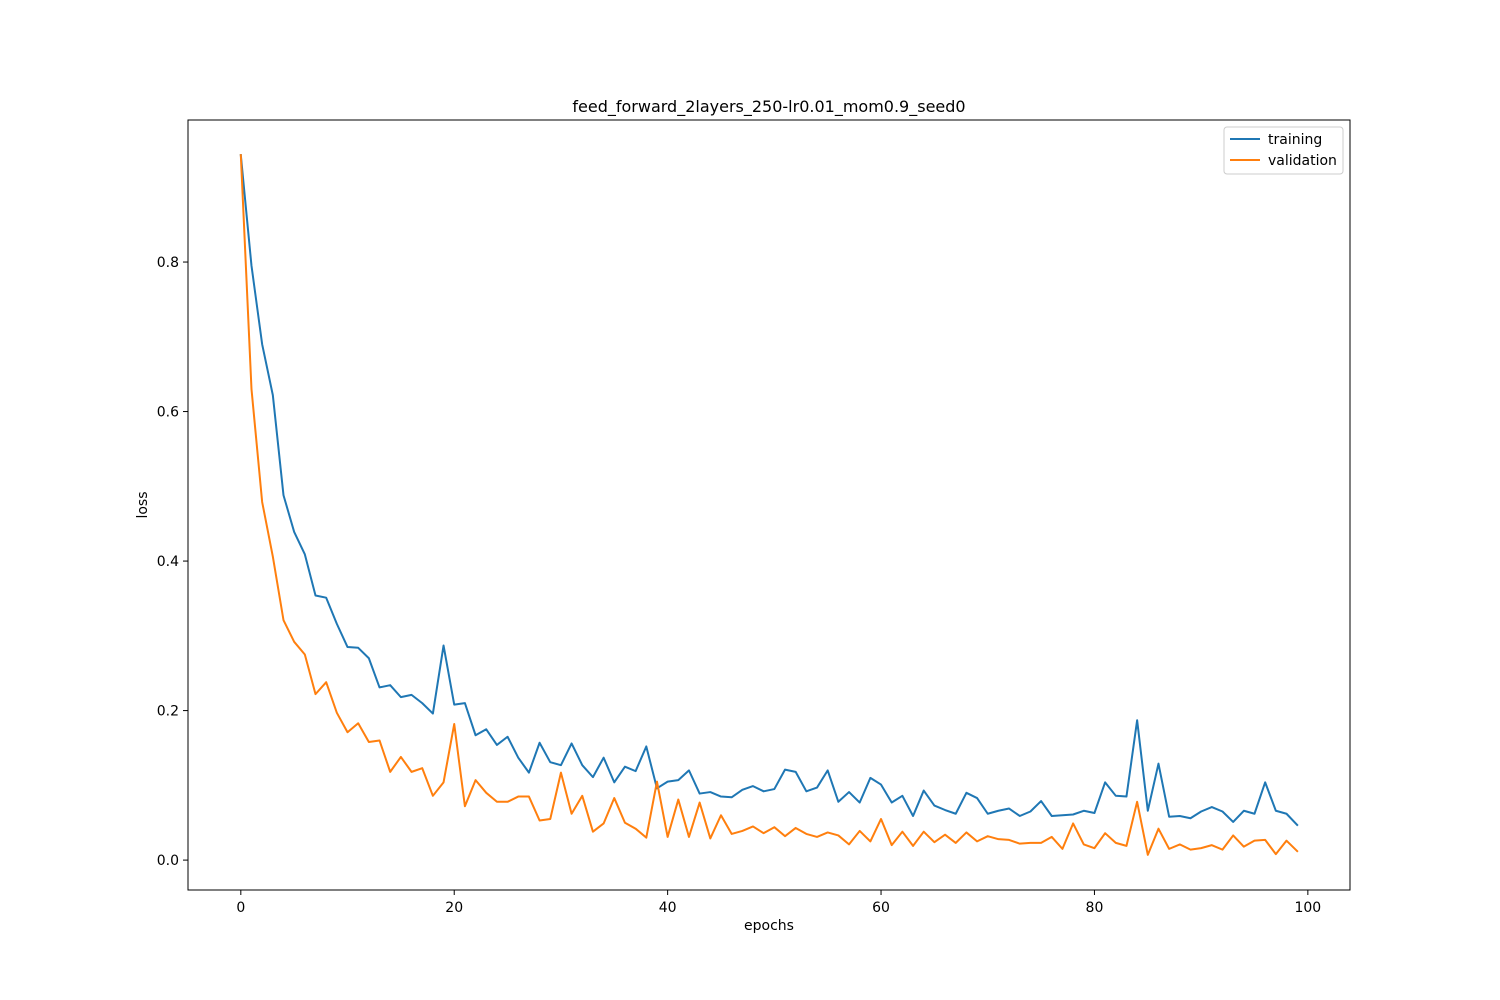  What do you see at coordinates (454, 908) in the screenshot?
I see `x-tick-label: 20` at bounding box center [454, 908].